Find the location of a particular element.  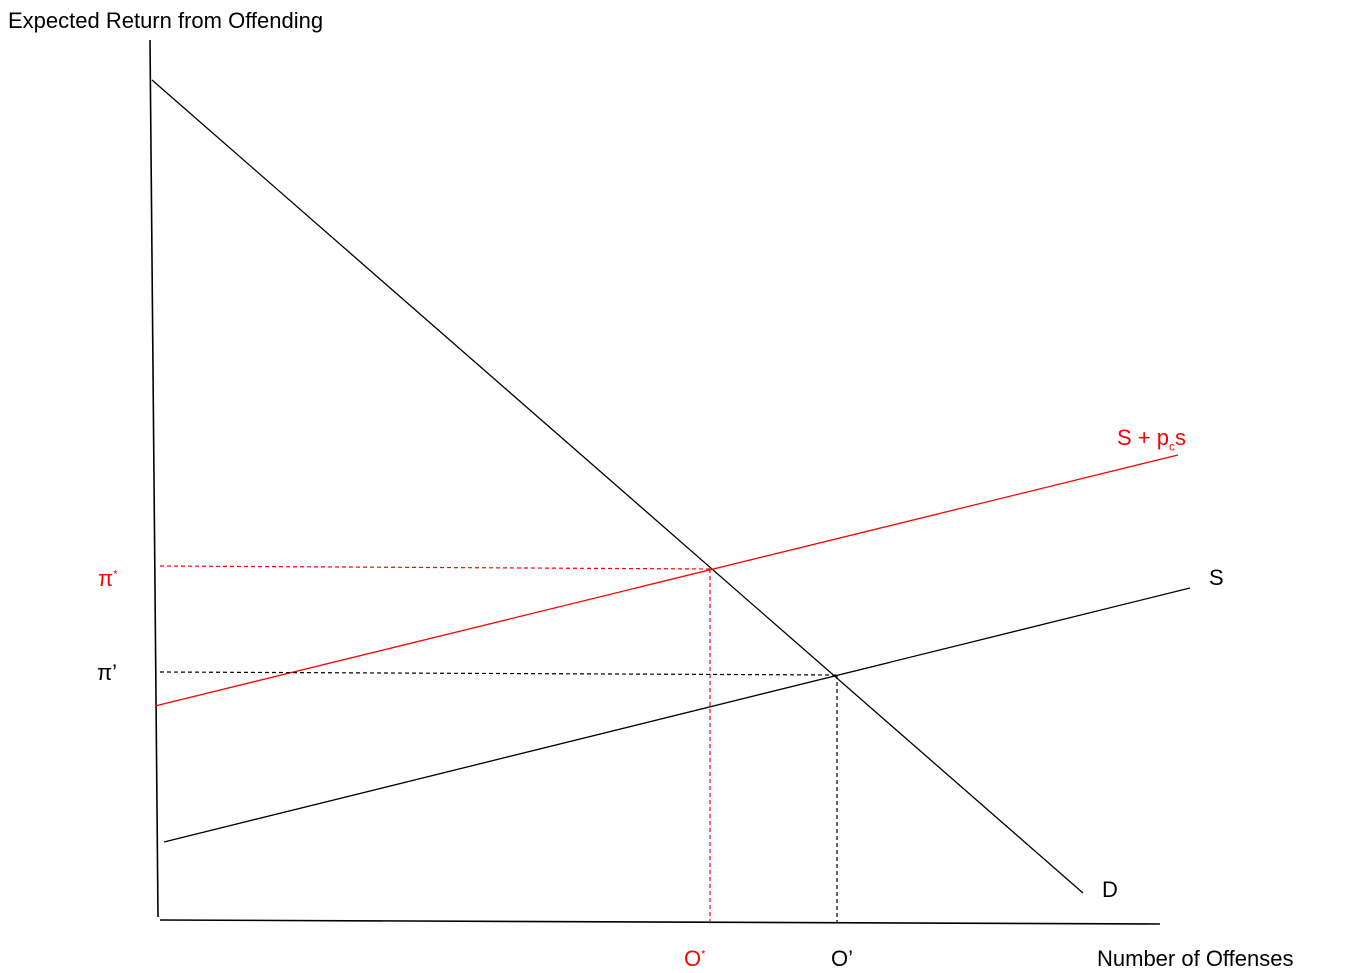

supply-shifted-base: S + p is located at coordinates (1143, 437).